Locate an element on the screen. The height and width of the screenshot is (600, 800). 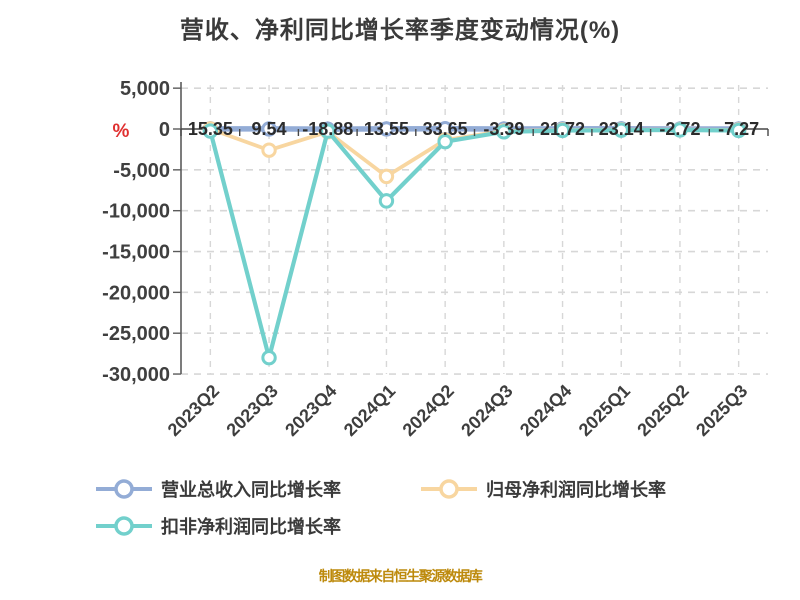
legend-row: 扣非净利润同比增长率 is located at coordinates (435, 525).